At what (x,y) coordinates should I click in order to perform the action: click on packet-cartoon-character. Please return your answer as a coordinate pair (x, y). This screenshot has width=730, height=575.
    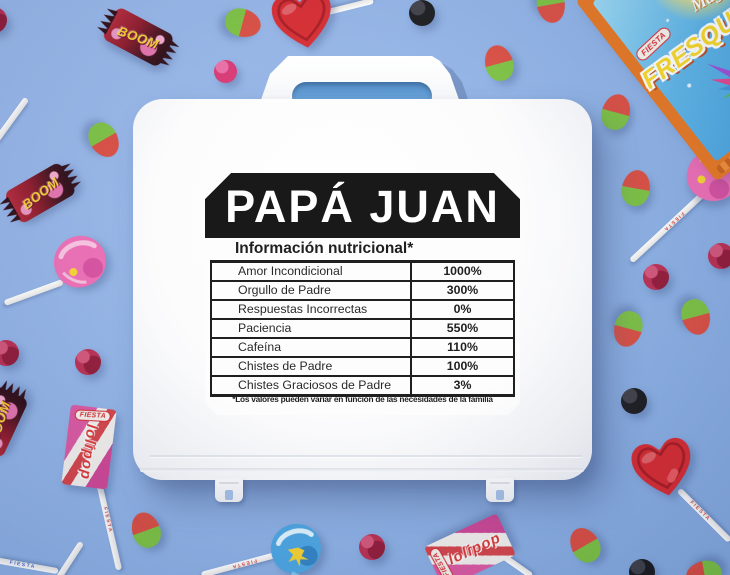
    Looking at the image, I should click on (713, 70).